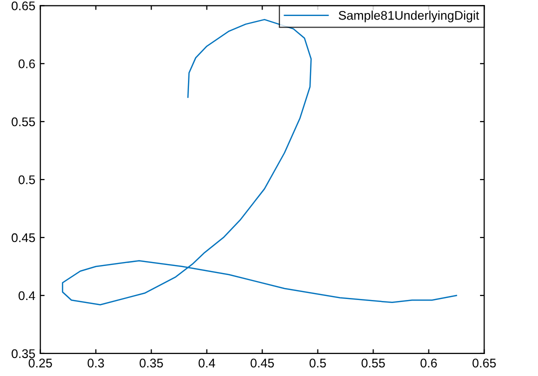 The width and height of the screenshot is (538, 376). Describe the element at coordinates (23, 237) in the screenshot. I see `y-tick-label: 0.45` at that location.